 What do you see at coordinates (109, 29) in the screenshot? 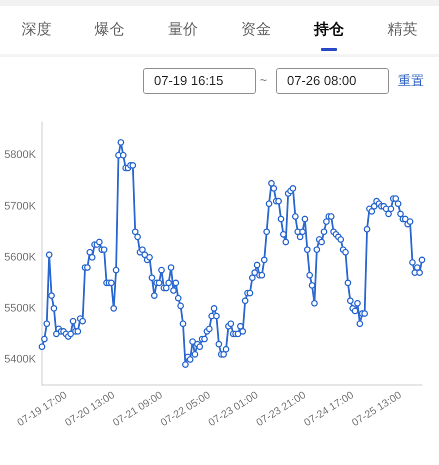
I see `text: 爆仓` at bounding box center [109, 29].